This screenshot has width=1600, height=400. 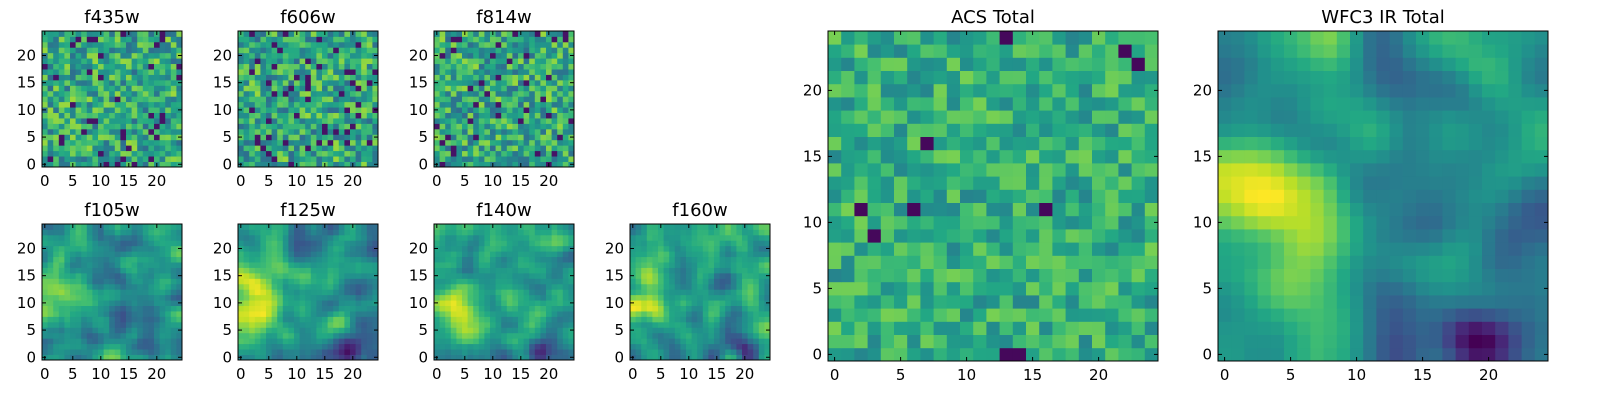 I want to click on x-tick-label: 0, so click(x=241, y=181).